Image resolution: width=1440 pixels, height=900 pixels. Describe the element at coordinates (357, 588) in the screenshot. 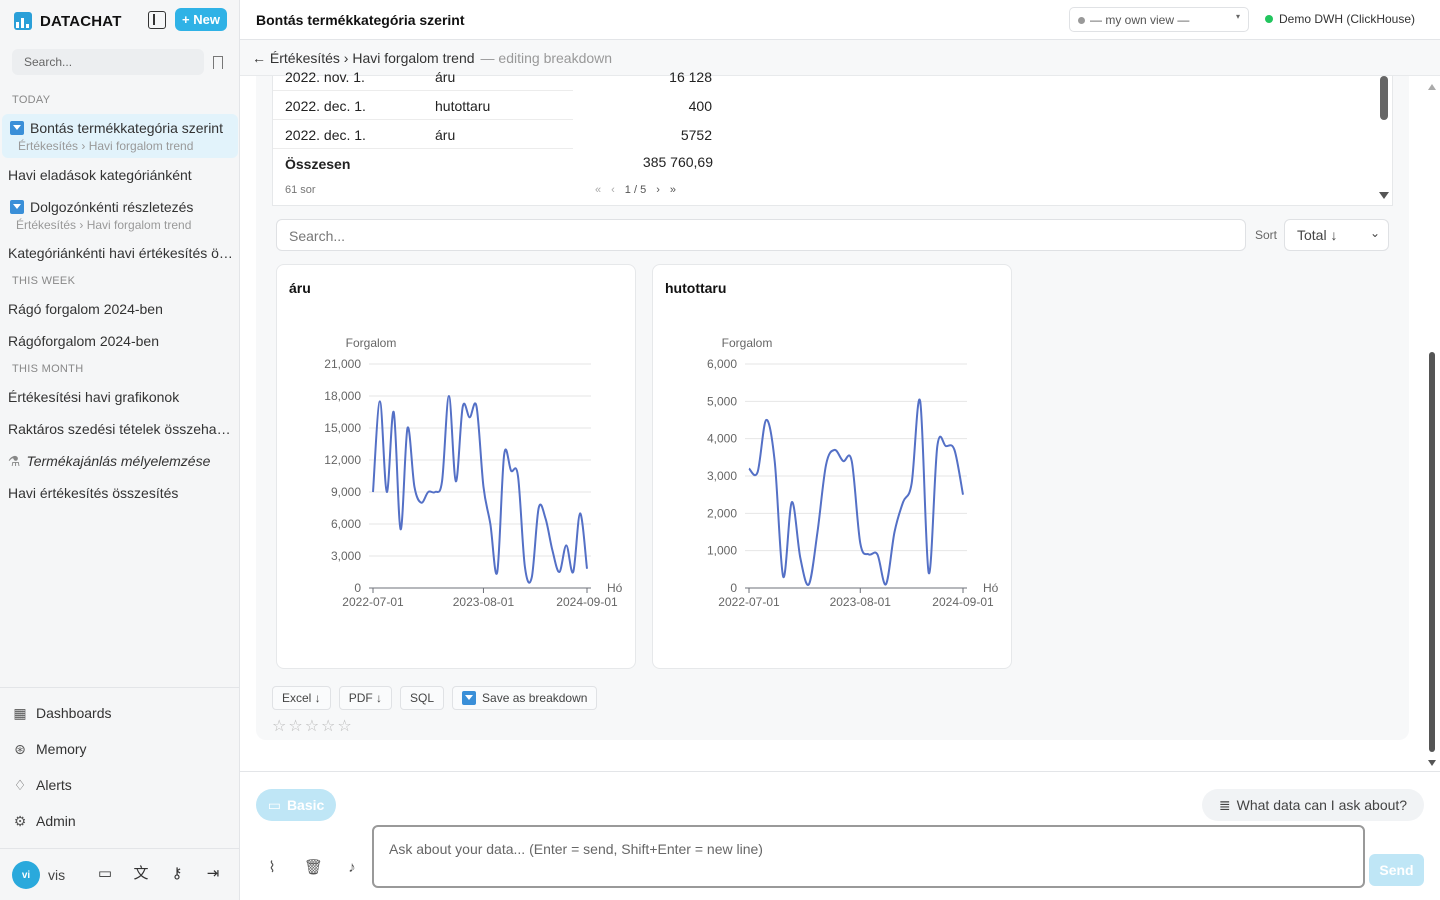

I see `y-tick-label: 0` at that location.